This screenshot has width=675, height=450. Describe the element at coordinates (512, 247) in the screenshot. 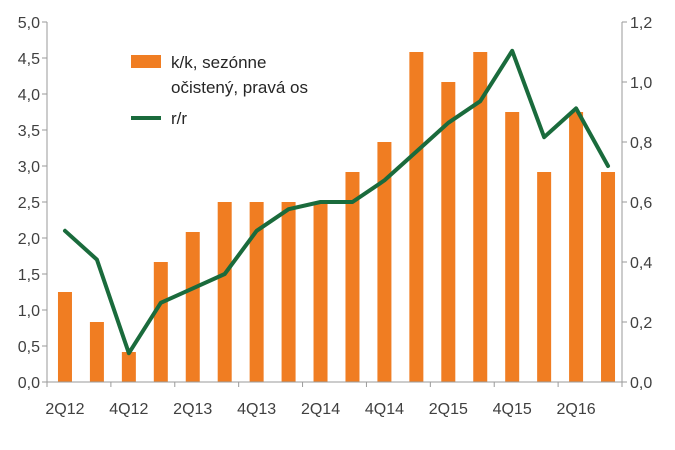

I see `bar-4Q15` at that location.